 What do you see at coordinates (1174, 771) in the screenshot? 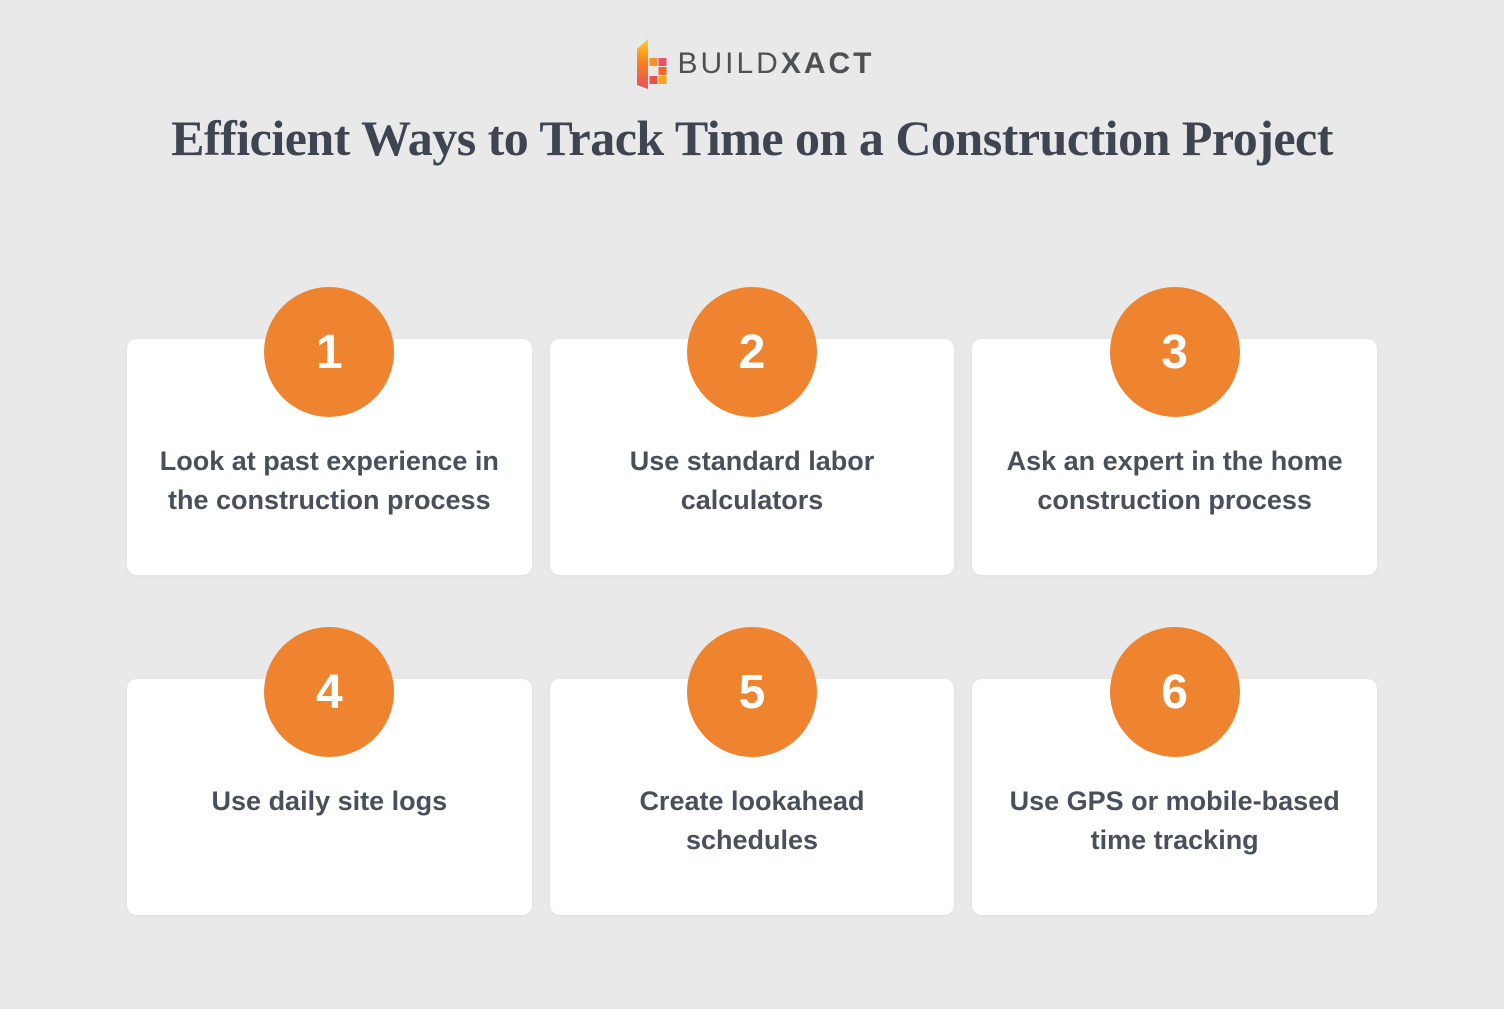
I see `step-cell-6: 6 Use GPS or mobile-based time tracking` at bounding box center [1174, 771].